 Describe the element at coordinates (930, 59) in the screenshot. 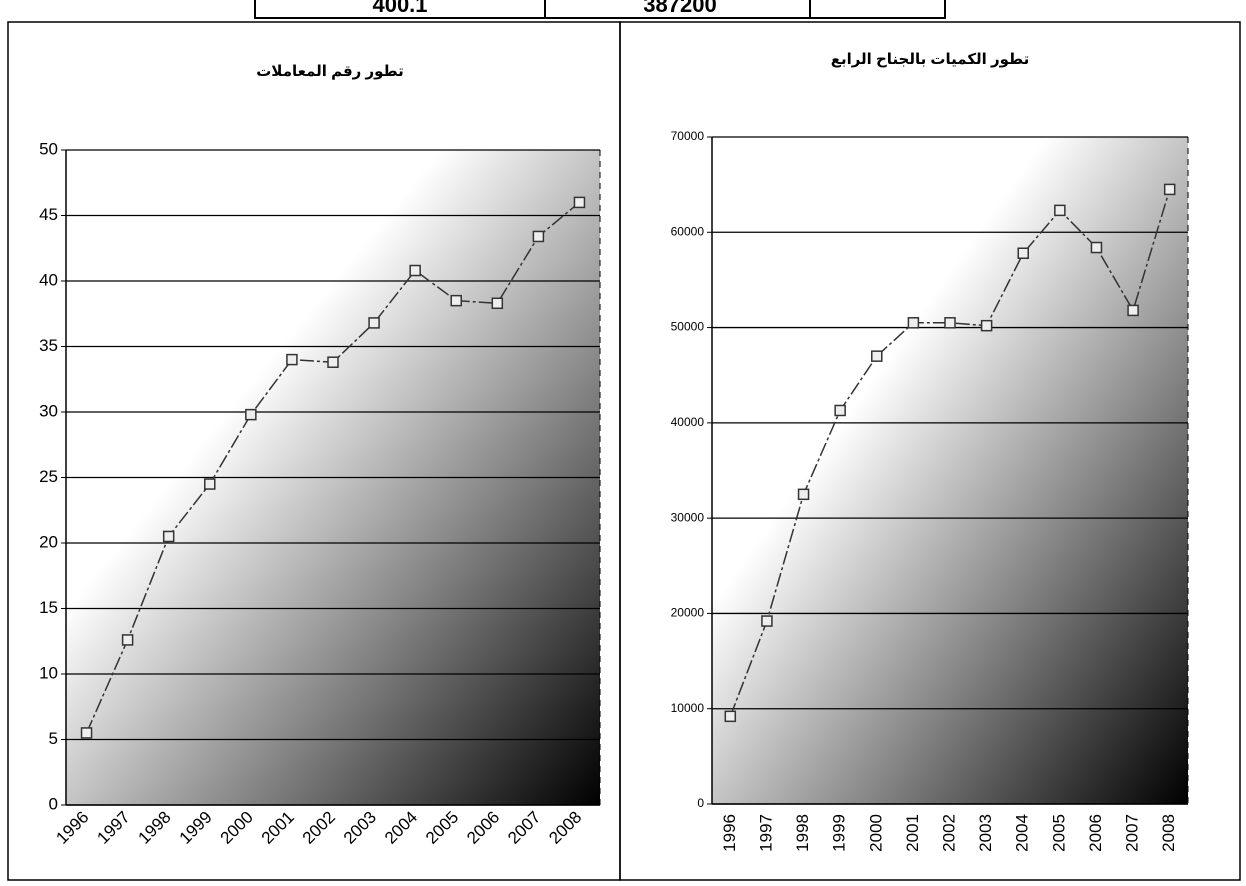

I see `chart-title: تطور الكميات بالجناح الرابع` at that location.